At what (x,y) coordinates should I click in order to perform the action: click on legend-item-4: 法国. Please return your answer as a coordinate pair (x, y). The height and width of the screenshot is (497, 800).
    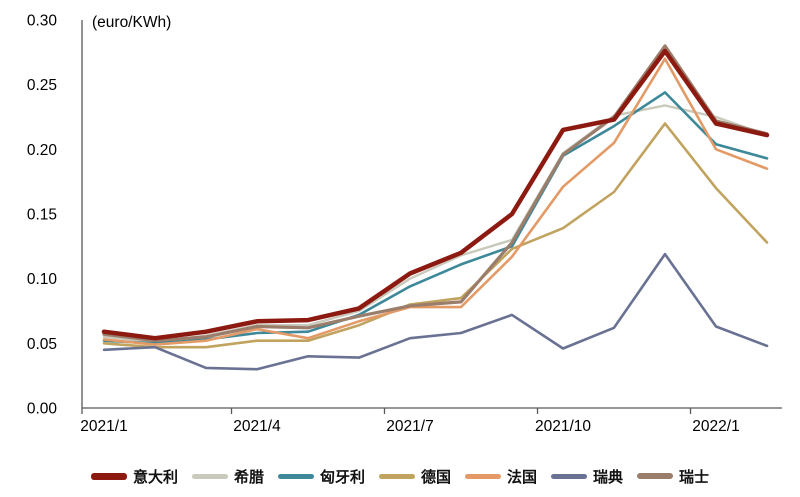
    Looking at the image, I should click on (501, 476).